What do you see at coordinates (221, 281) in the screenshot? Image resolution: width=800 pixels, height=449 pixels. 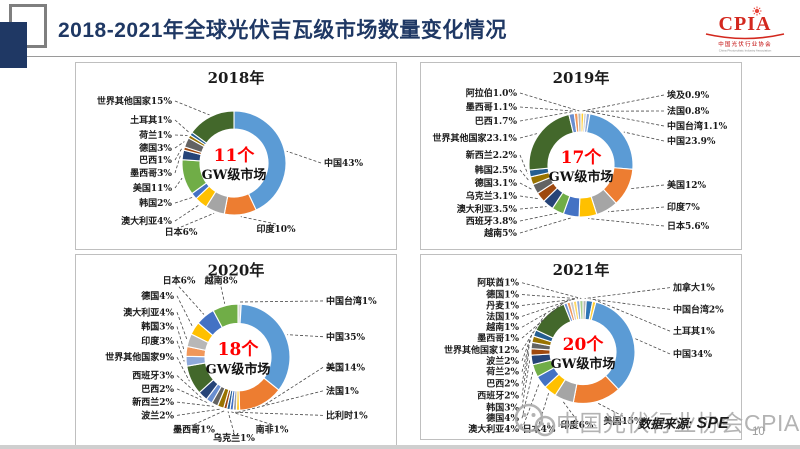 I see `segment-label: 越南8%` at bounding box center [221, 281].